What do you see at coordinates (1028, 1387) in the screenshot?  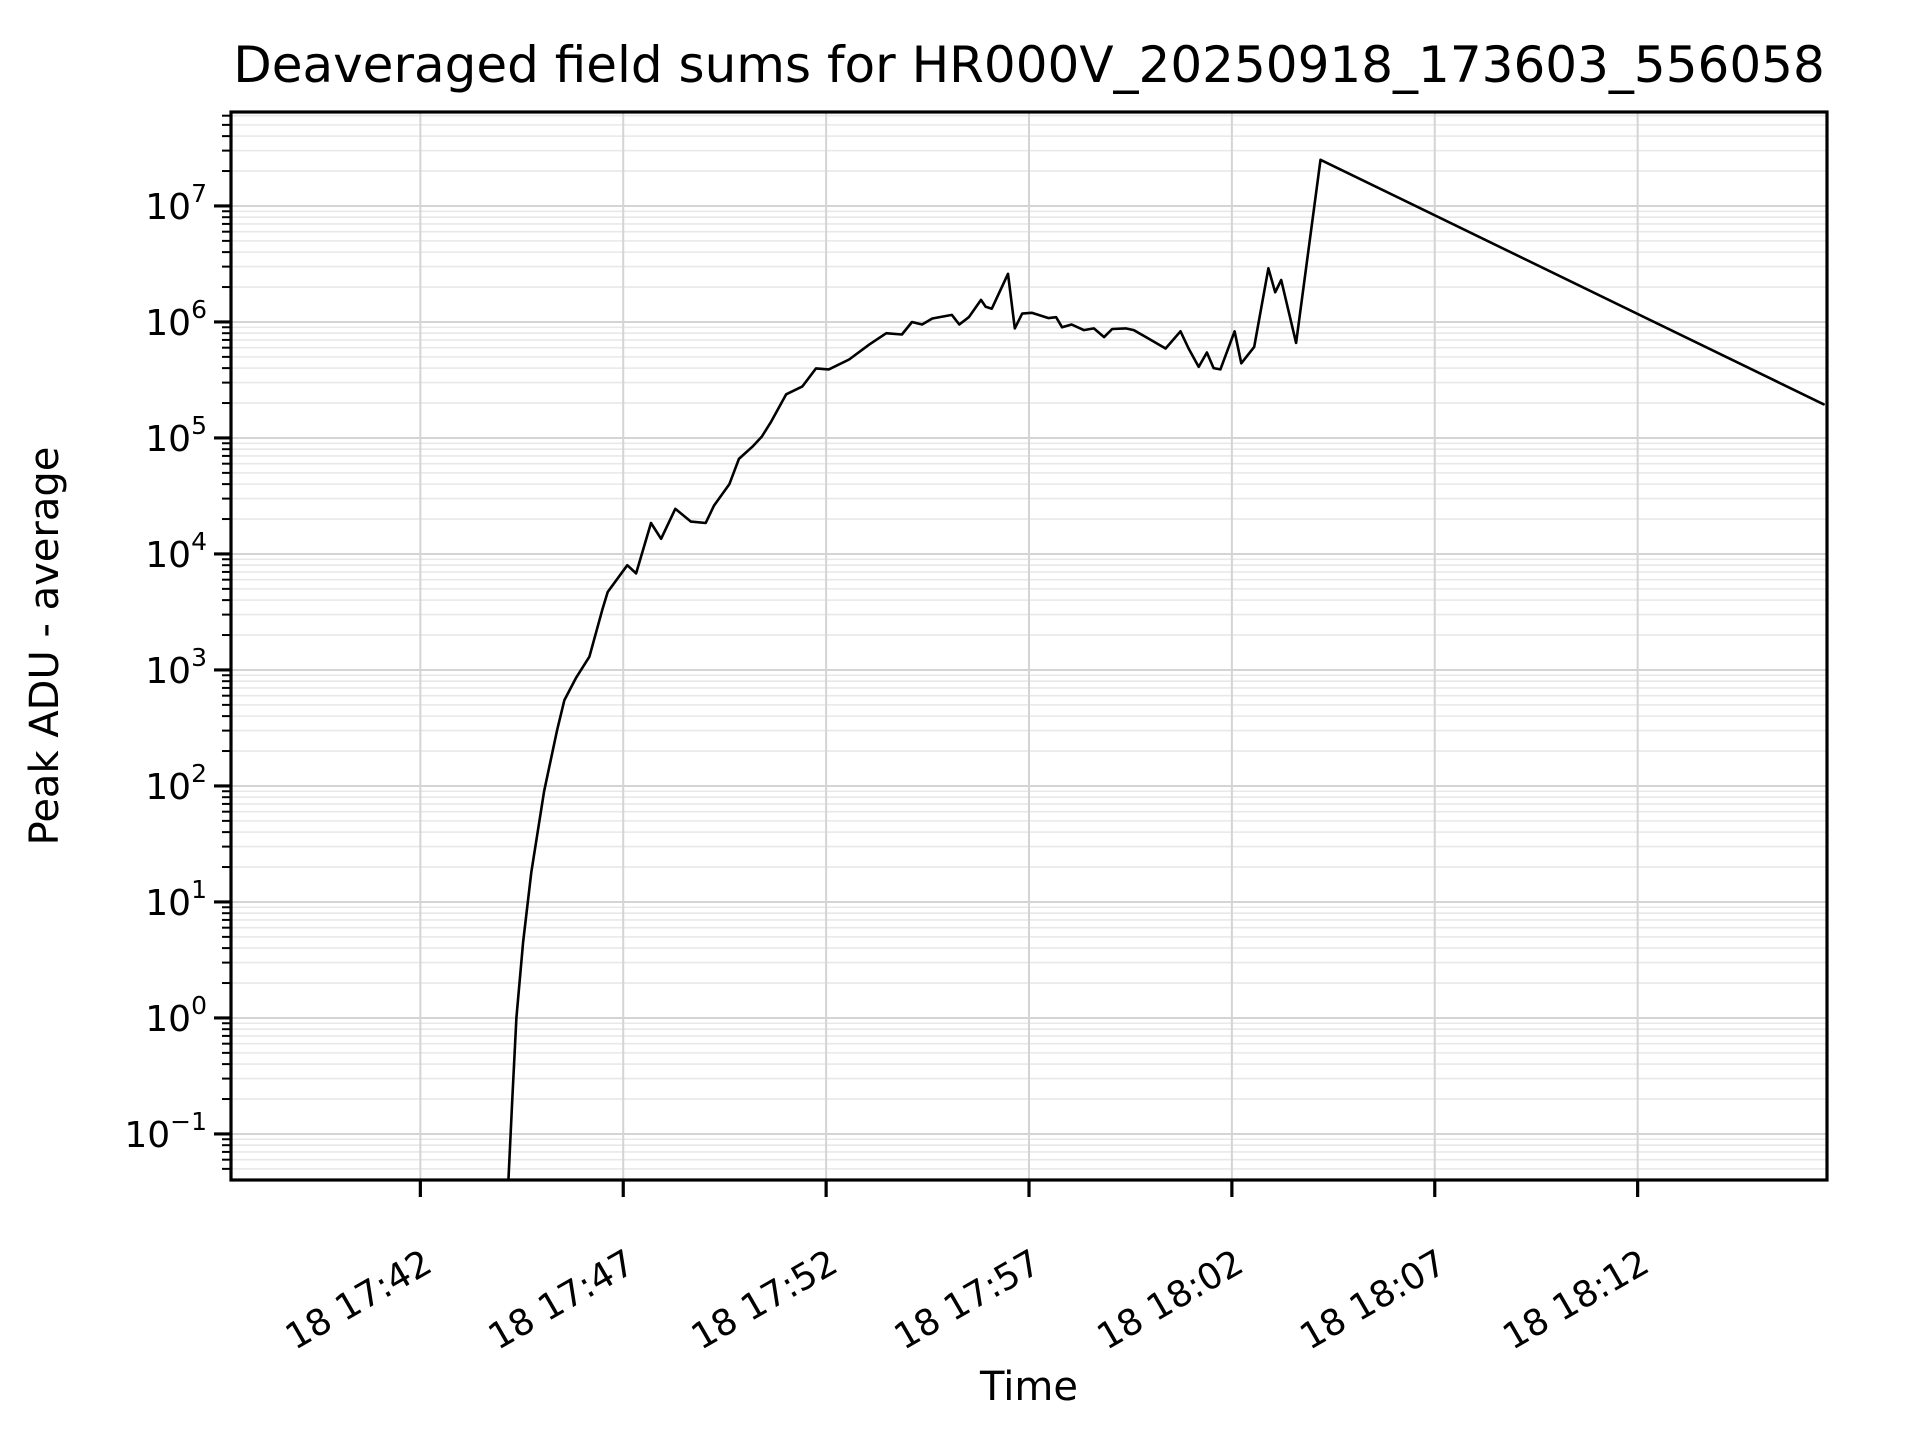 I see `x-axis-label: Time` at bounding box center [1028, 1387].